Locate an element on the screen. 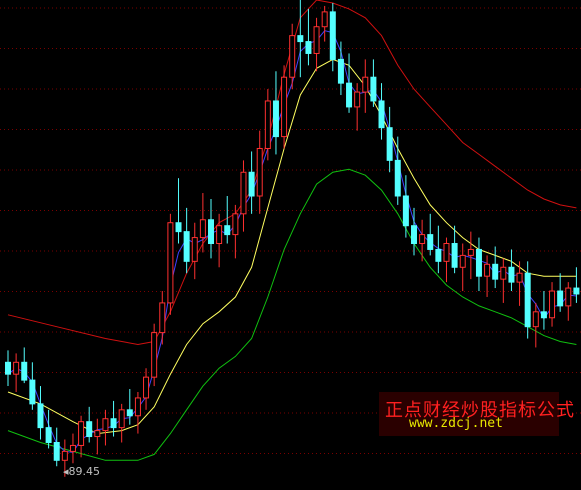  low-price-value: 89.45 is located at coordinates (84, 471).